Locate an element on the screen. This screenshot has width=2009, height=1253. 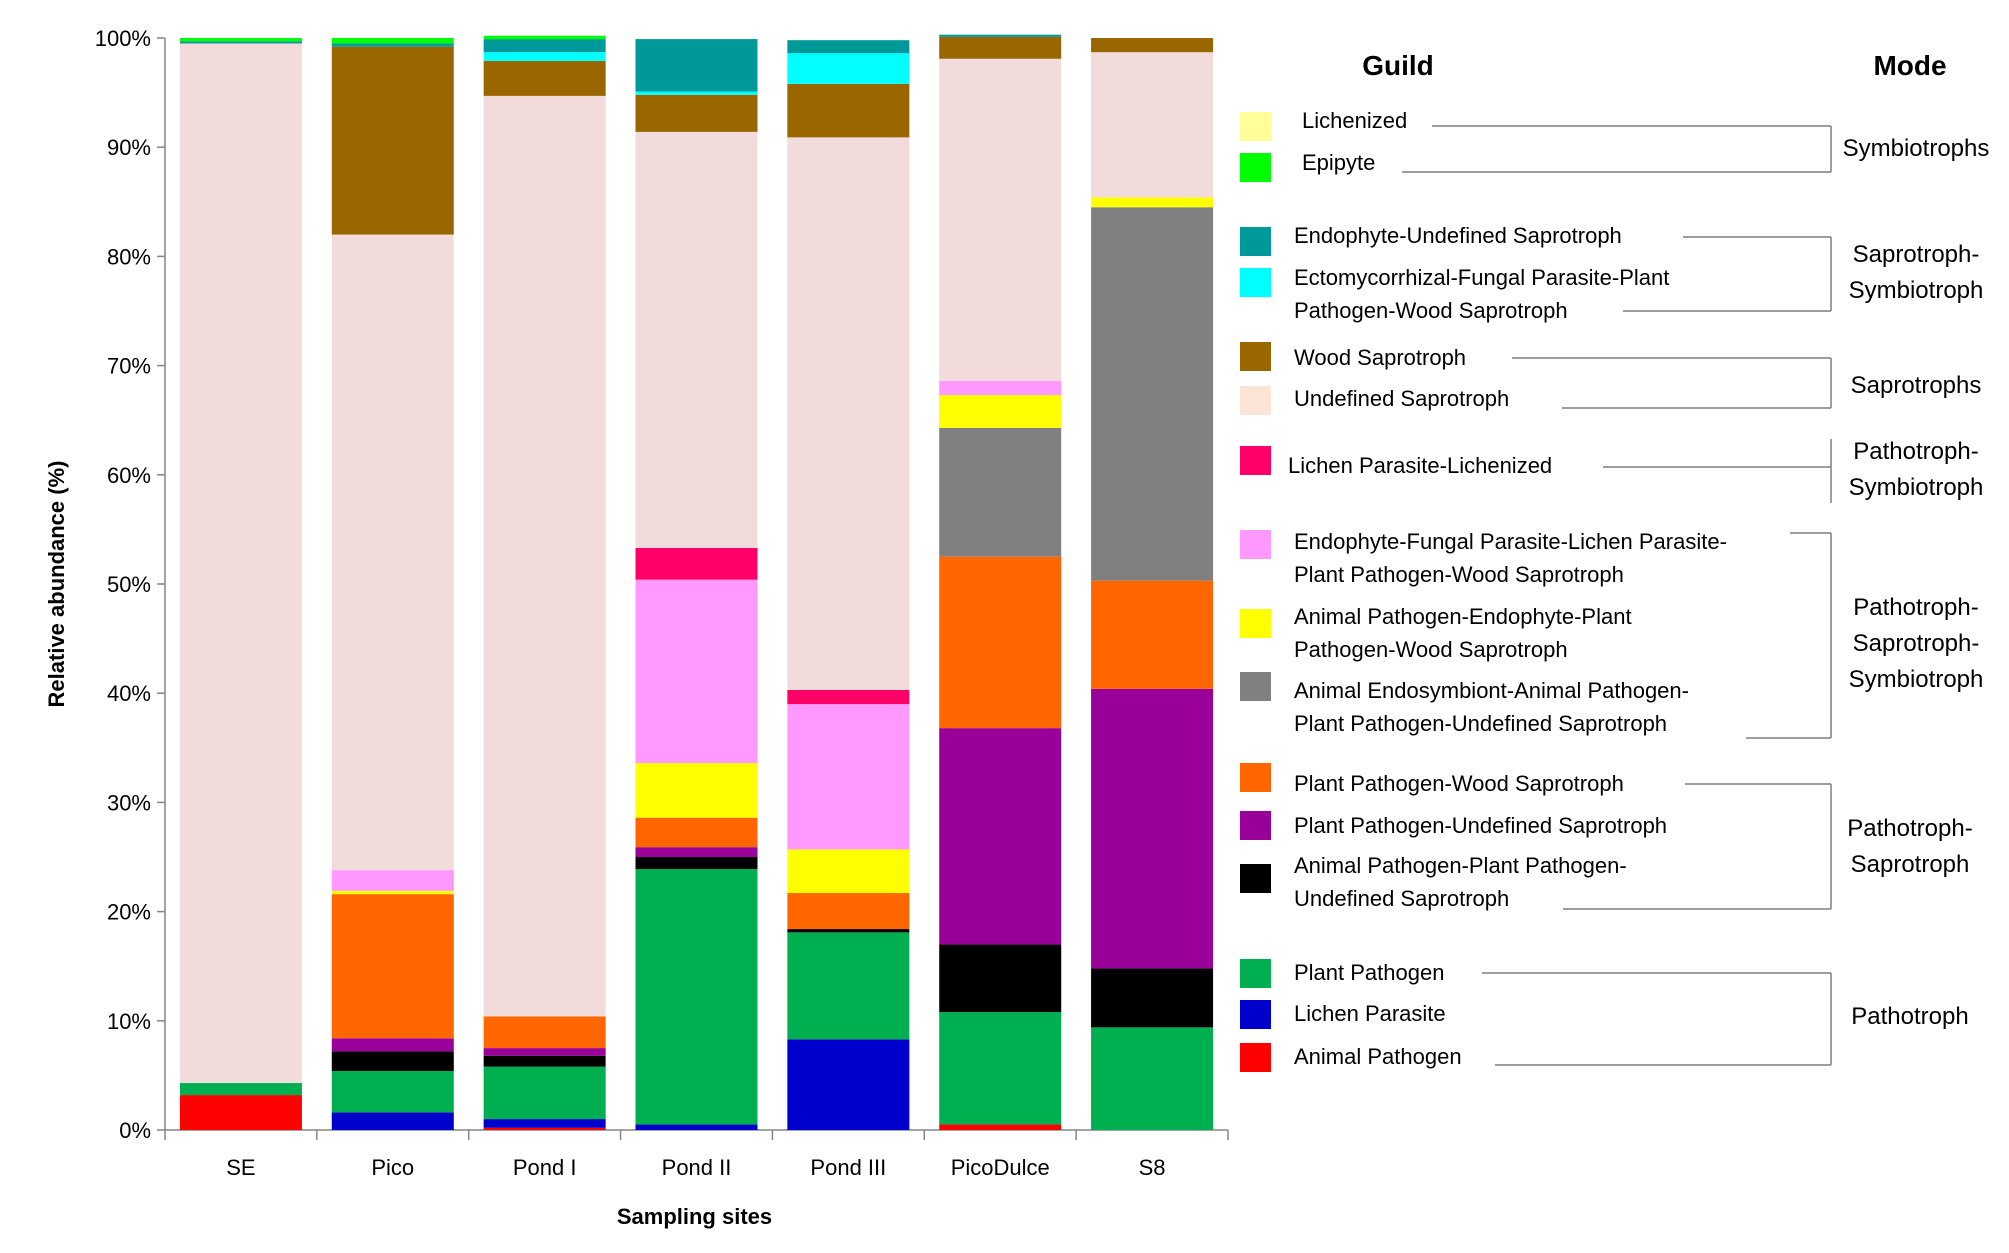
bar-segment-pico-wood-saprotroph is located at coordinates (392, 140).